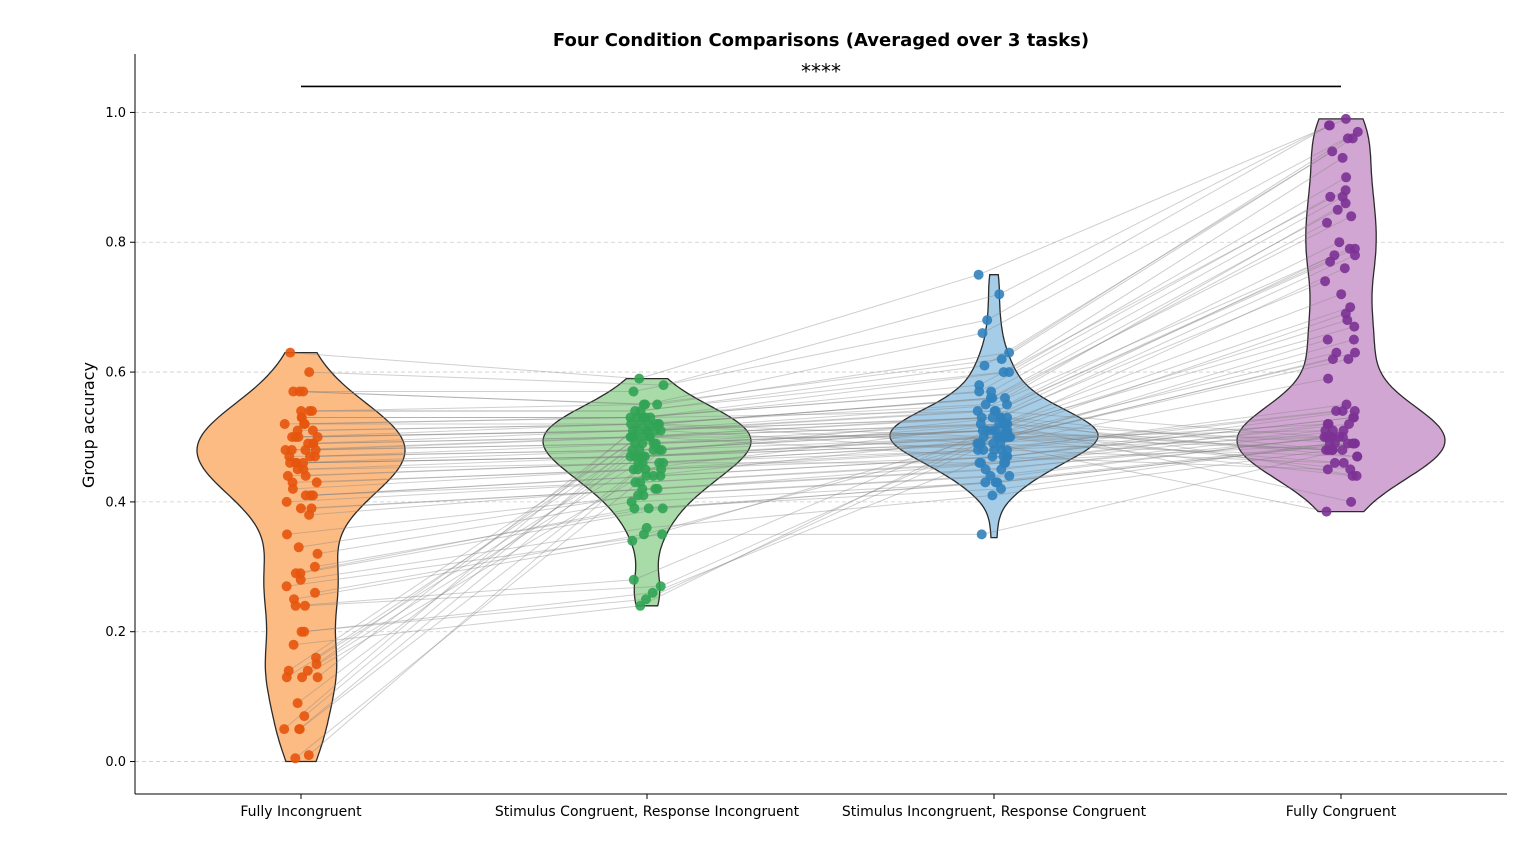  What do you see at coordinates (115, 762) in the screenshot?
I see `y-tick-label: 0.0` at bounding box center [115, 762].